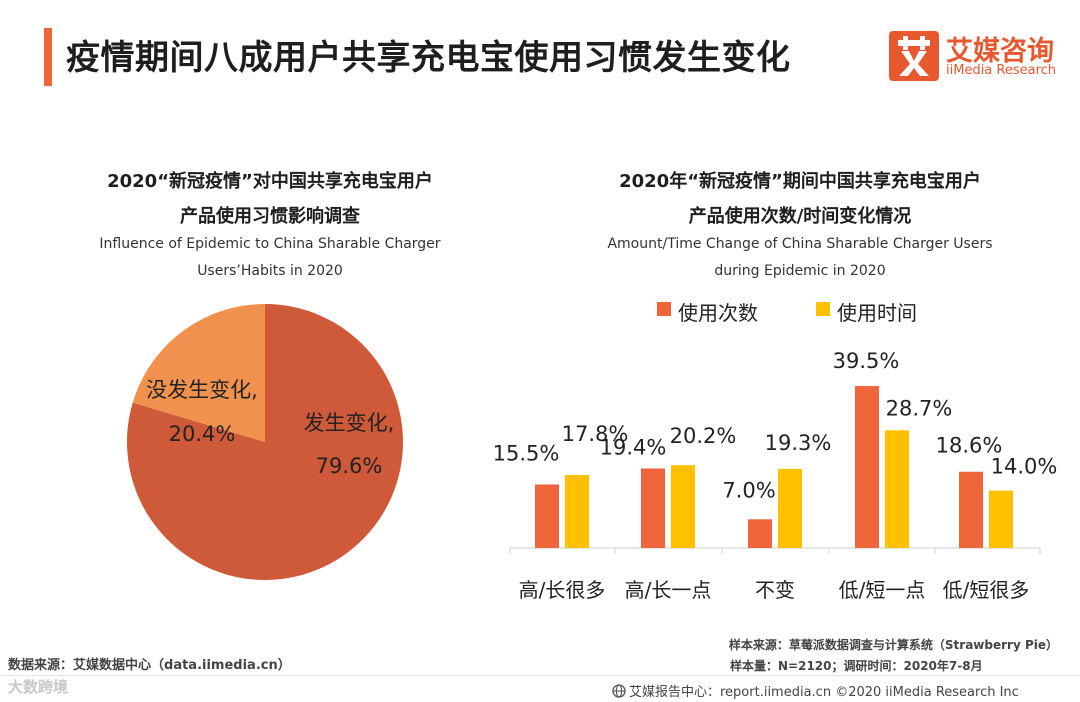 This screenshot has height=702, width=1080. I want to click on source-label: 数据来源：, so click(41, 665).